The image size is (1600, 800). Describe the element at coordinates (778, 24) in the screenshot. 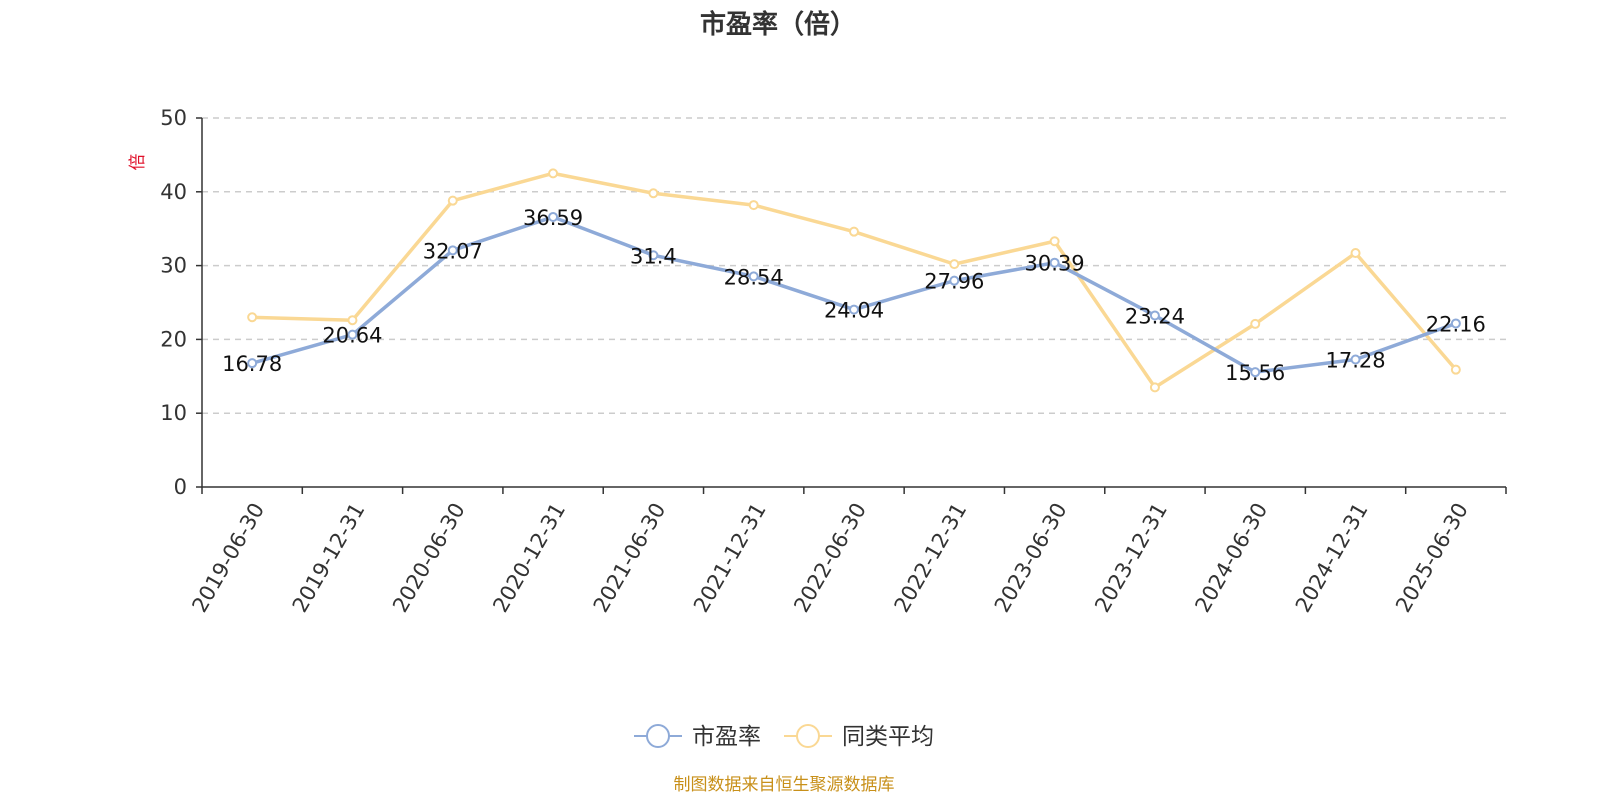

I see `chart-title: 市盈率（倍）` at that location.